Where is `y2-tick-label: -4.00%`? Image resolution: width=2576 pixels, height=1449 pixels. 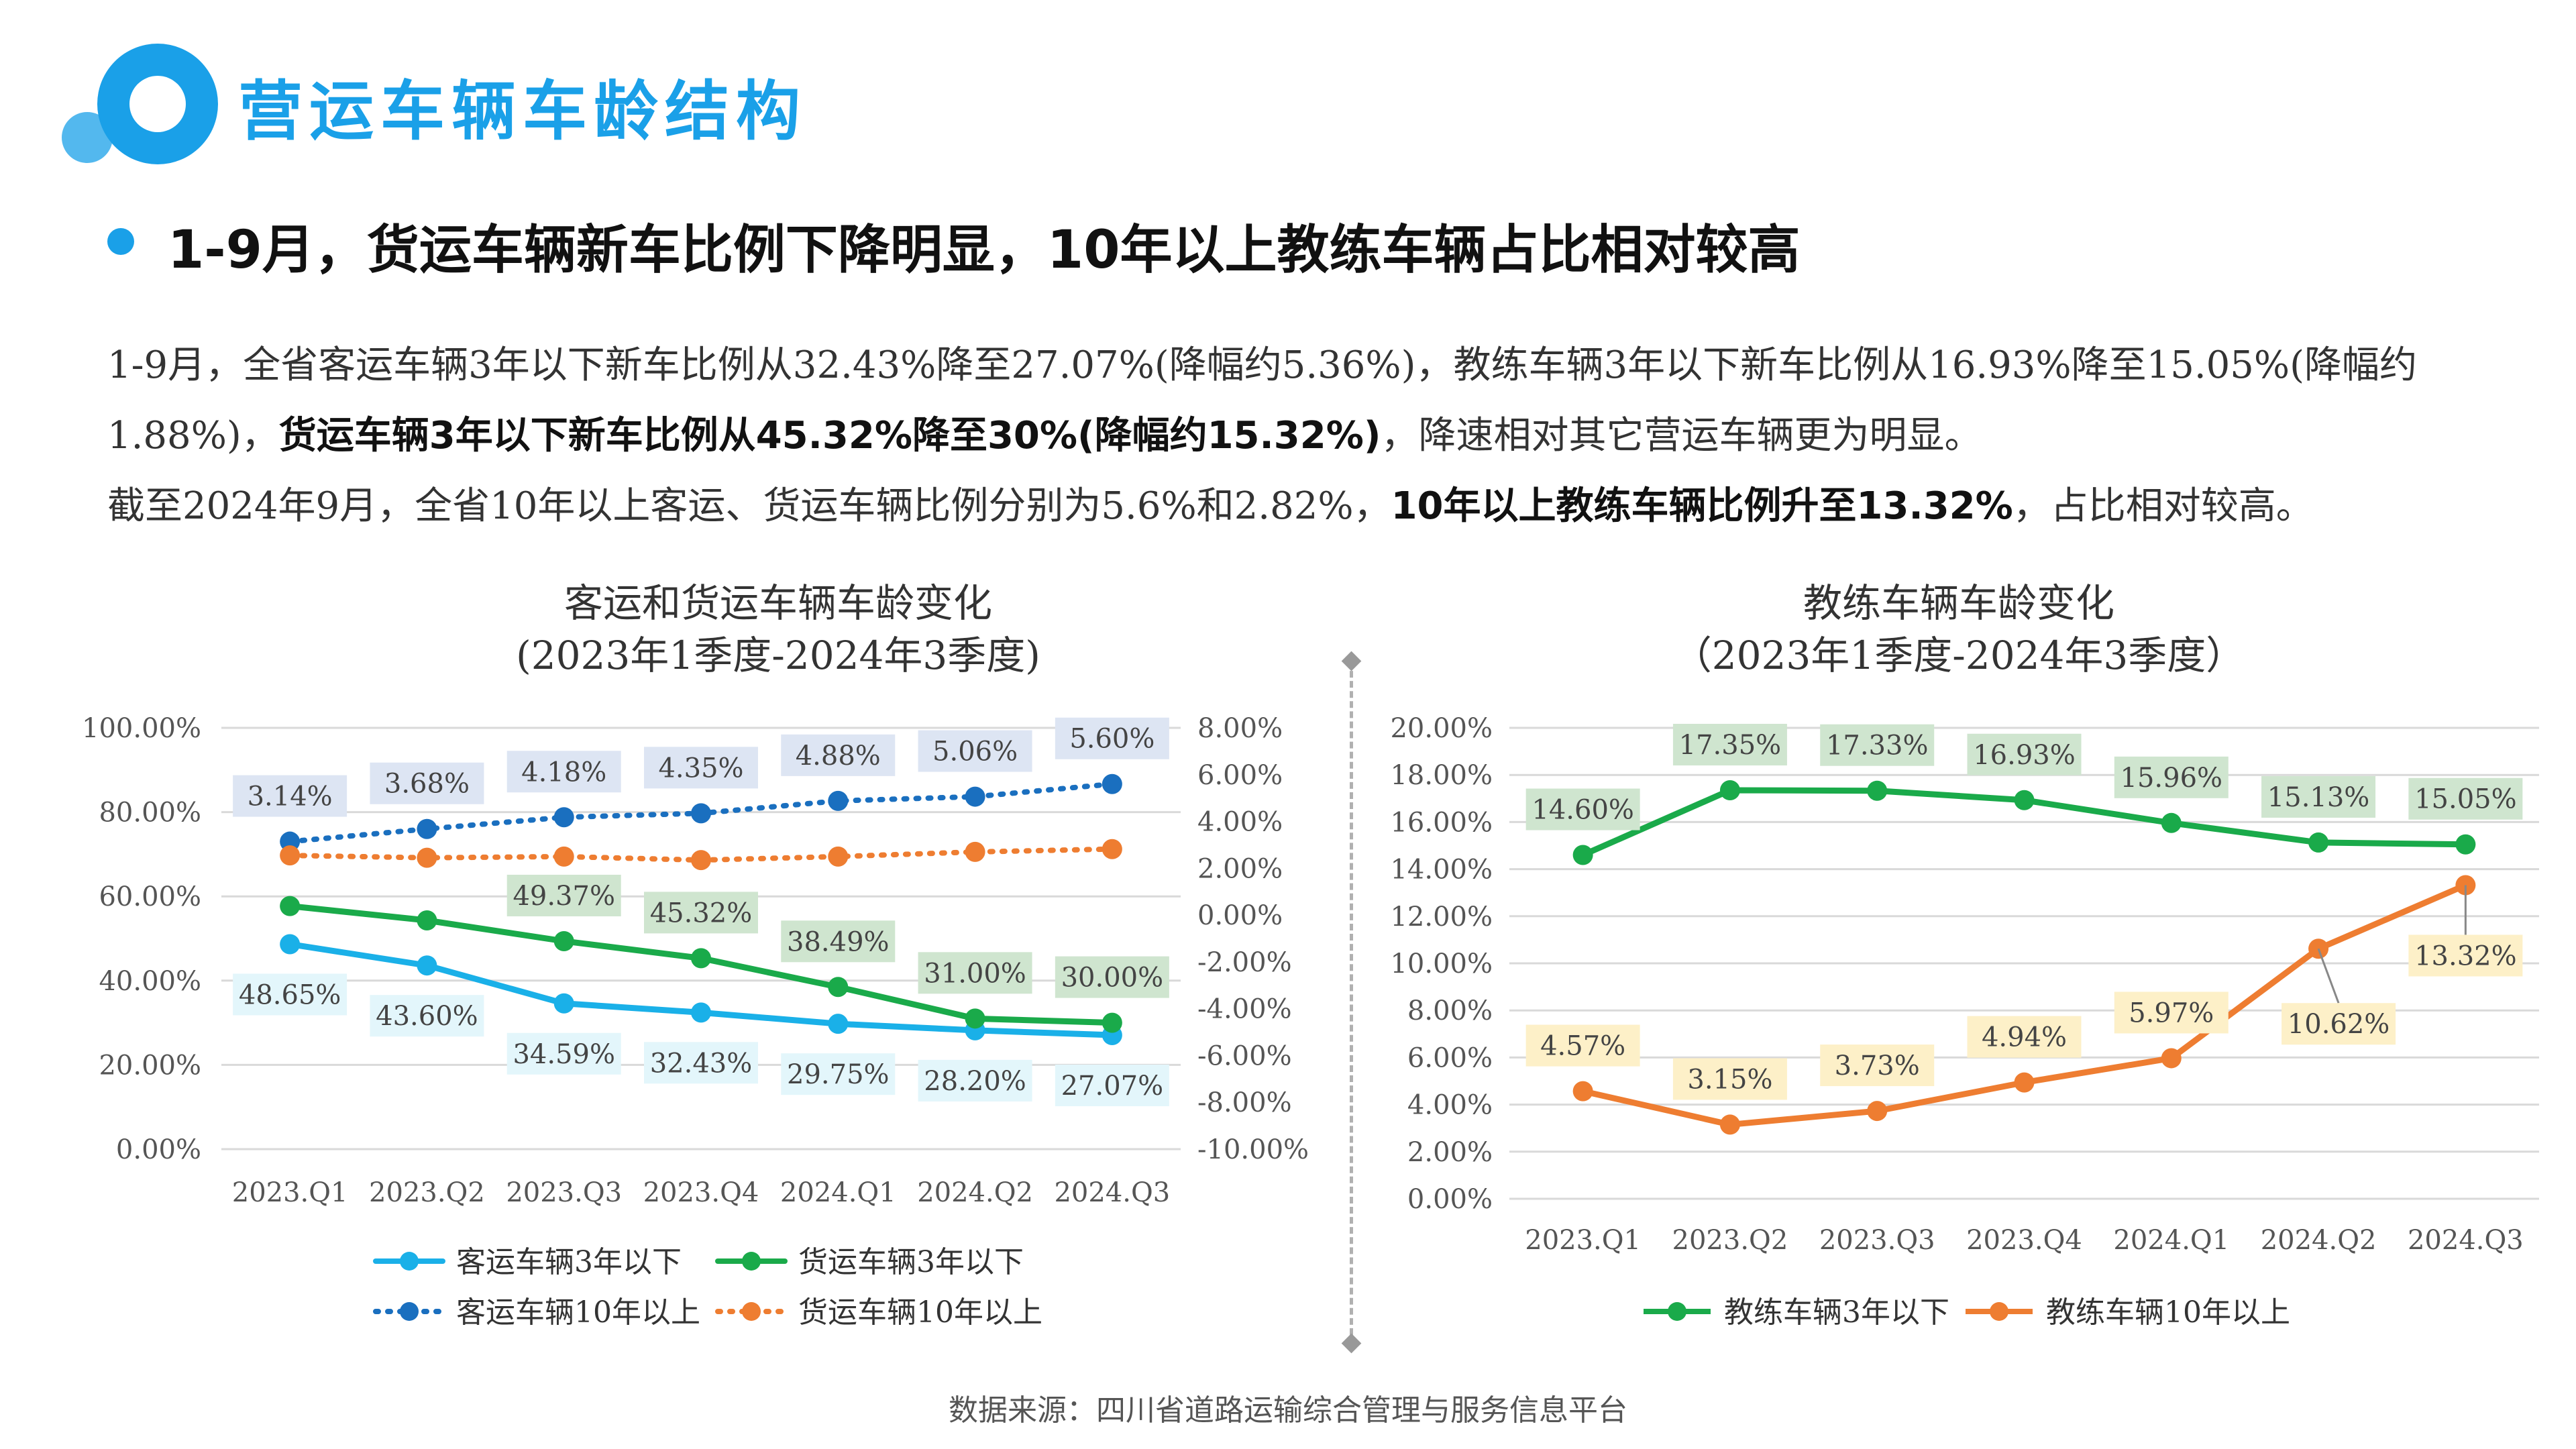 y2-tick-label: -4.00% is located at coordinates (1244, 1009).